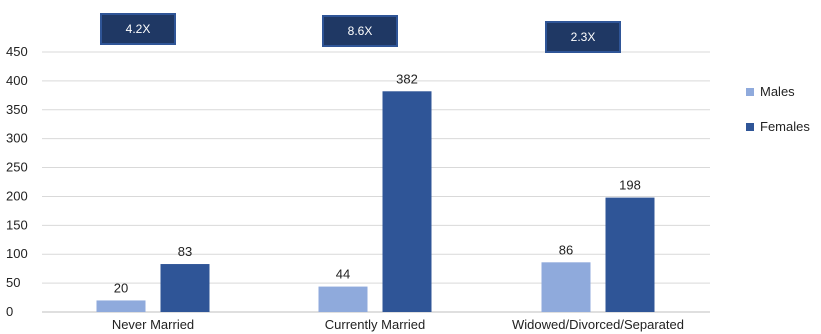 This screenshot has width=821, height=334. I want to click on x-tick-label: Currently Married, so click(375, 324).